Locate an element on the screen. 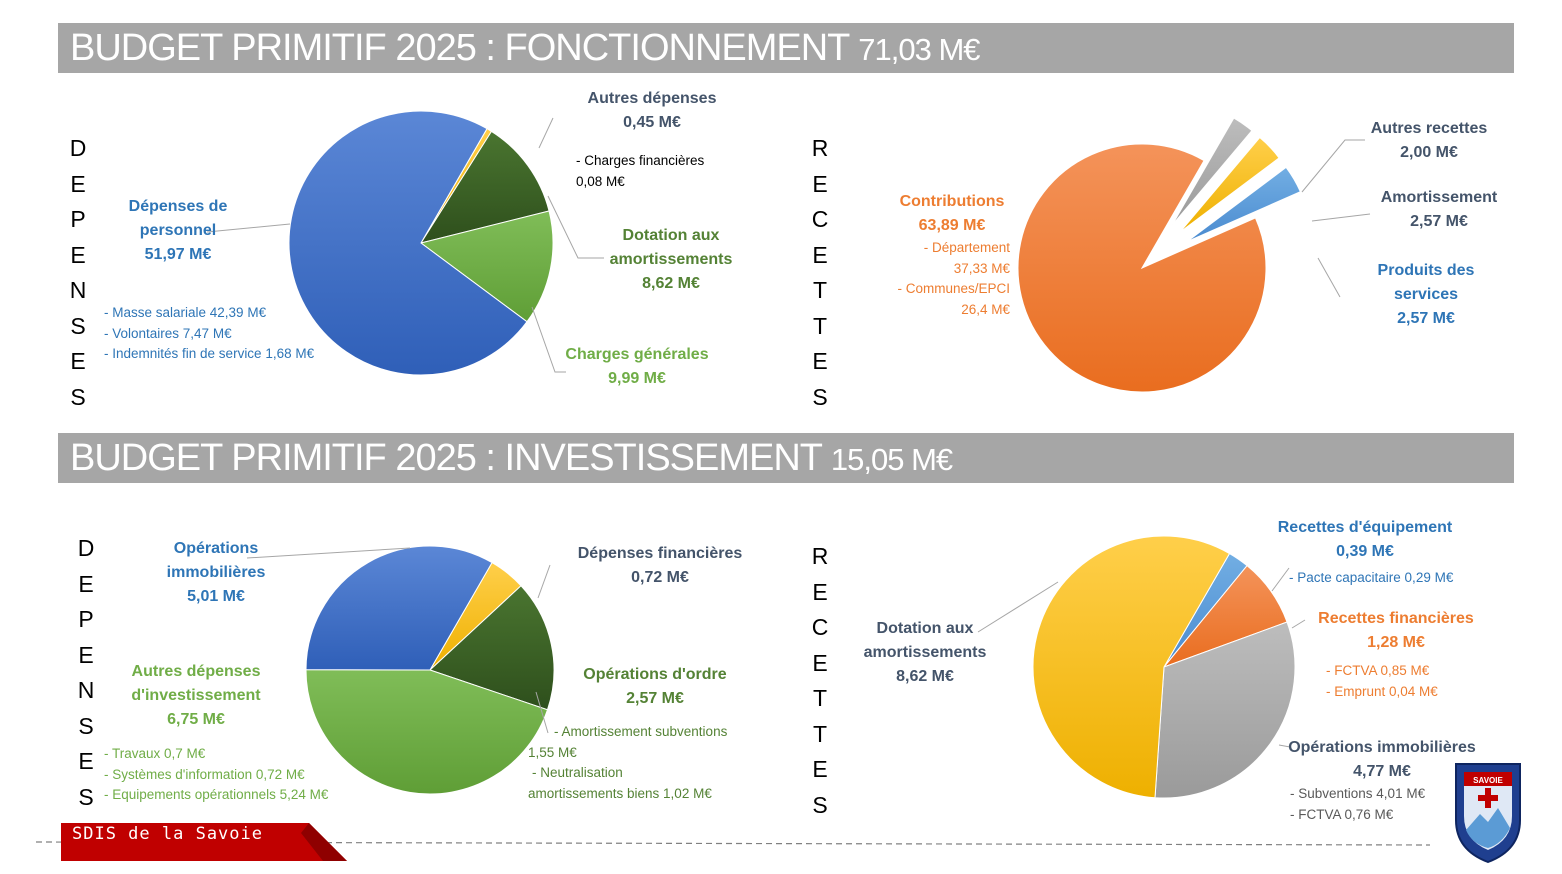  sub-item: - Neutralisation is located at coordinates (577, 772).